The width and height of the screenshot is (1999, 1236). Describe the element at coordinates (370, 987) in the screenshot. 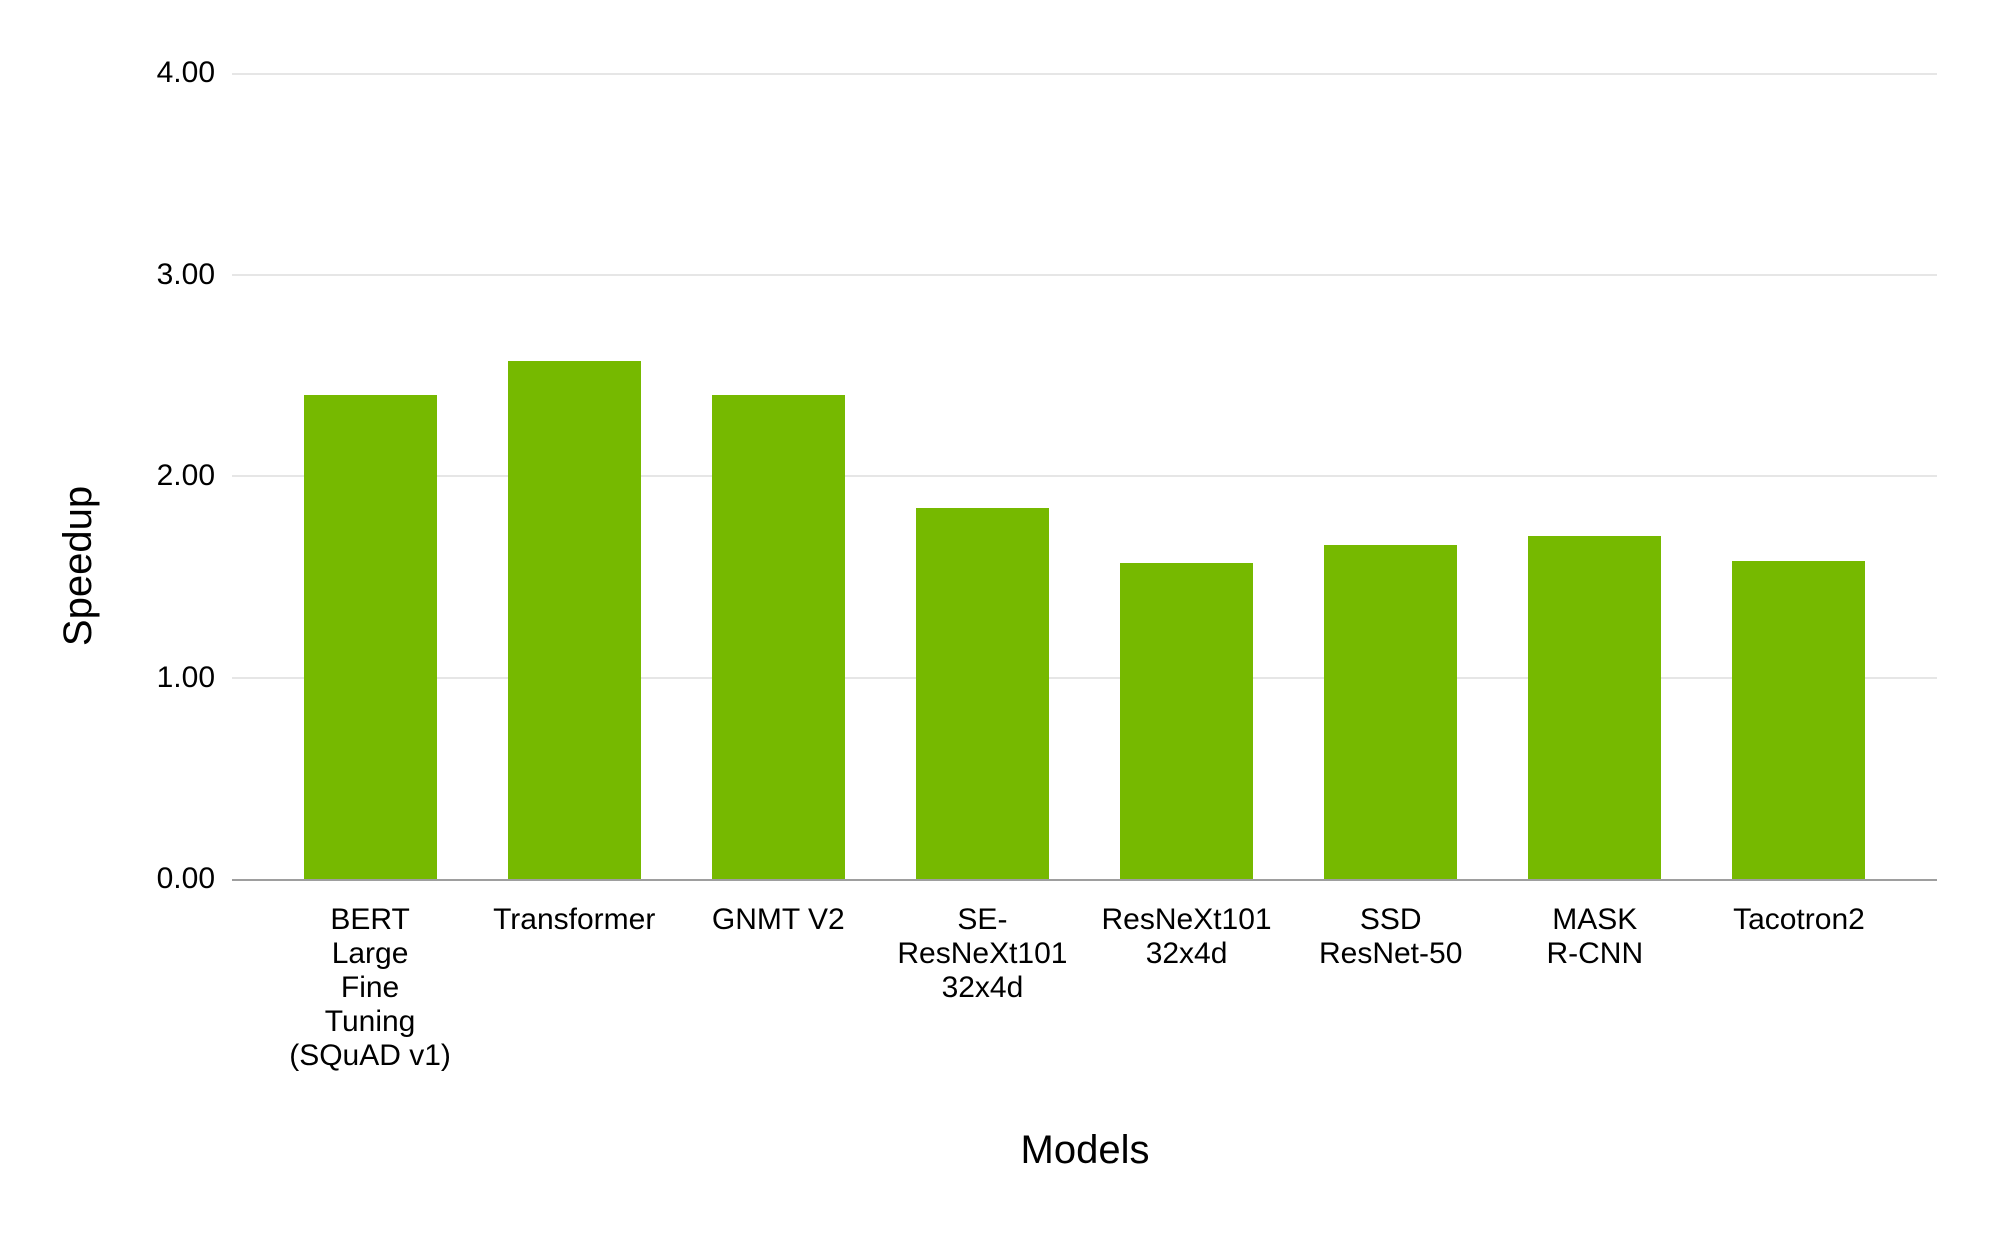

I see `category-label: BERT Large Fine Tuning (SQuAD v1)` at that location.